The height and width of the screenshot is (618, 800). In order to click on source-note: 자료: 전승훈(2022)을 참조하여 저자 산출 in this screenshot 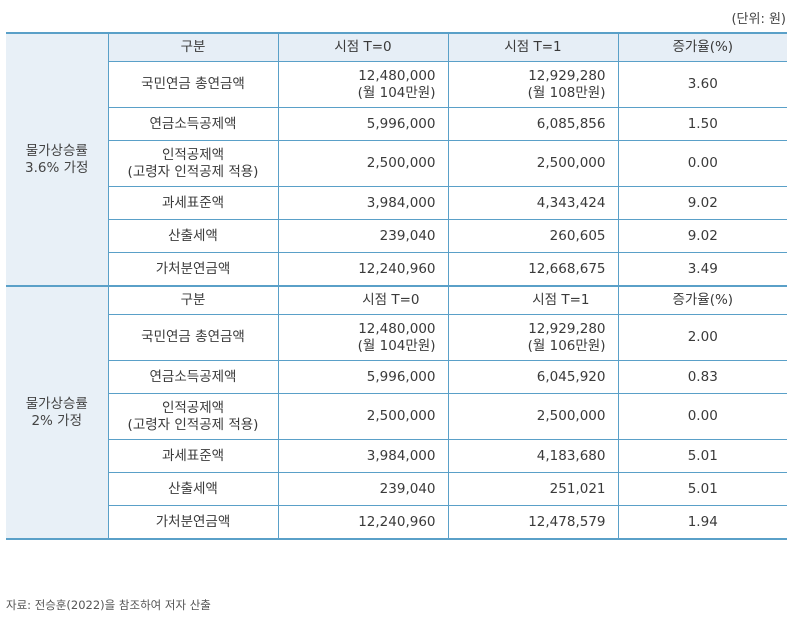, I will do `click(108, 605)`.